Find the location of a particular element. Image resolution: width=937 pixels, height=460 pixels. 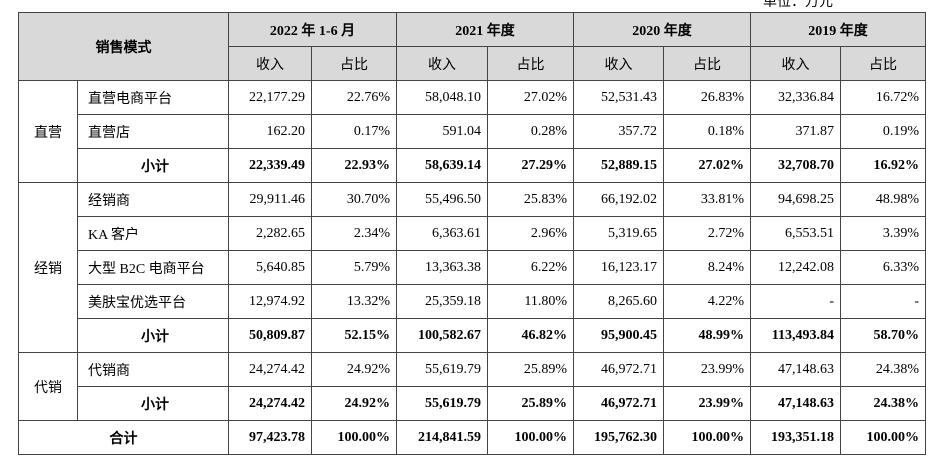

cell-value: 8,265.60 is located at coordinates (619, 301).